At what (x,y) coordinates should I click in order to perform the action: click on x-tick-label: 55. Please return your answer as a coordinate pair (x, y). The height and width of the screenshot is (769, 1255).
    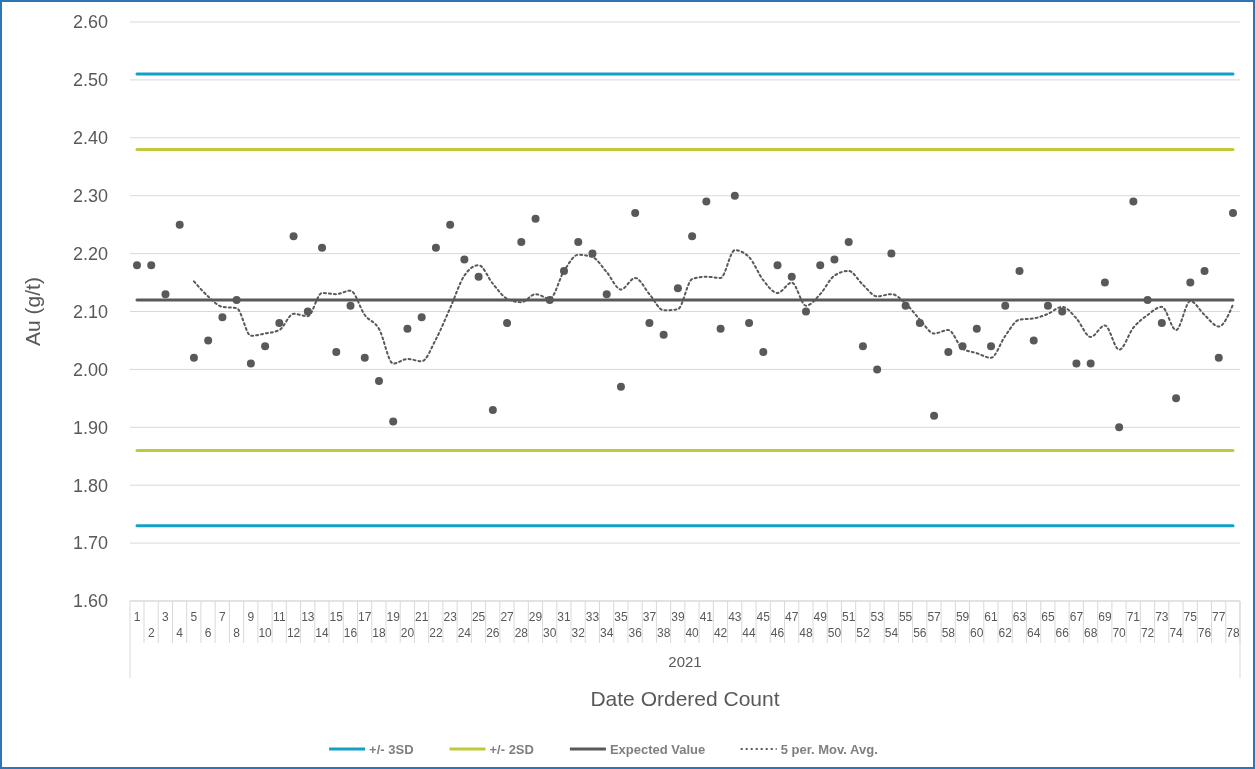
    Looking at the image, I should click on (905, 617).